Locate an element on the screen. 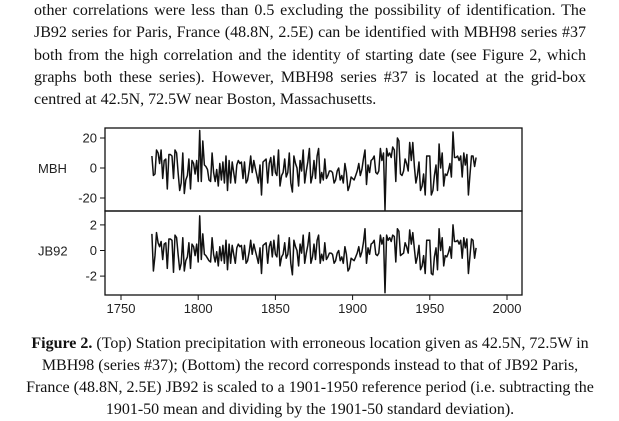 Image resolution: width=619 pixels, height=421 pixels. y-tick-label: -20 is located at coordinates (87, 198).